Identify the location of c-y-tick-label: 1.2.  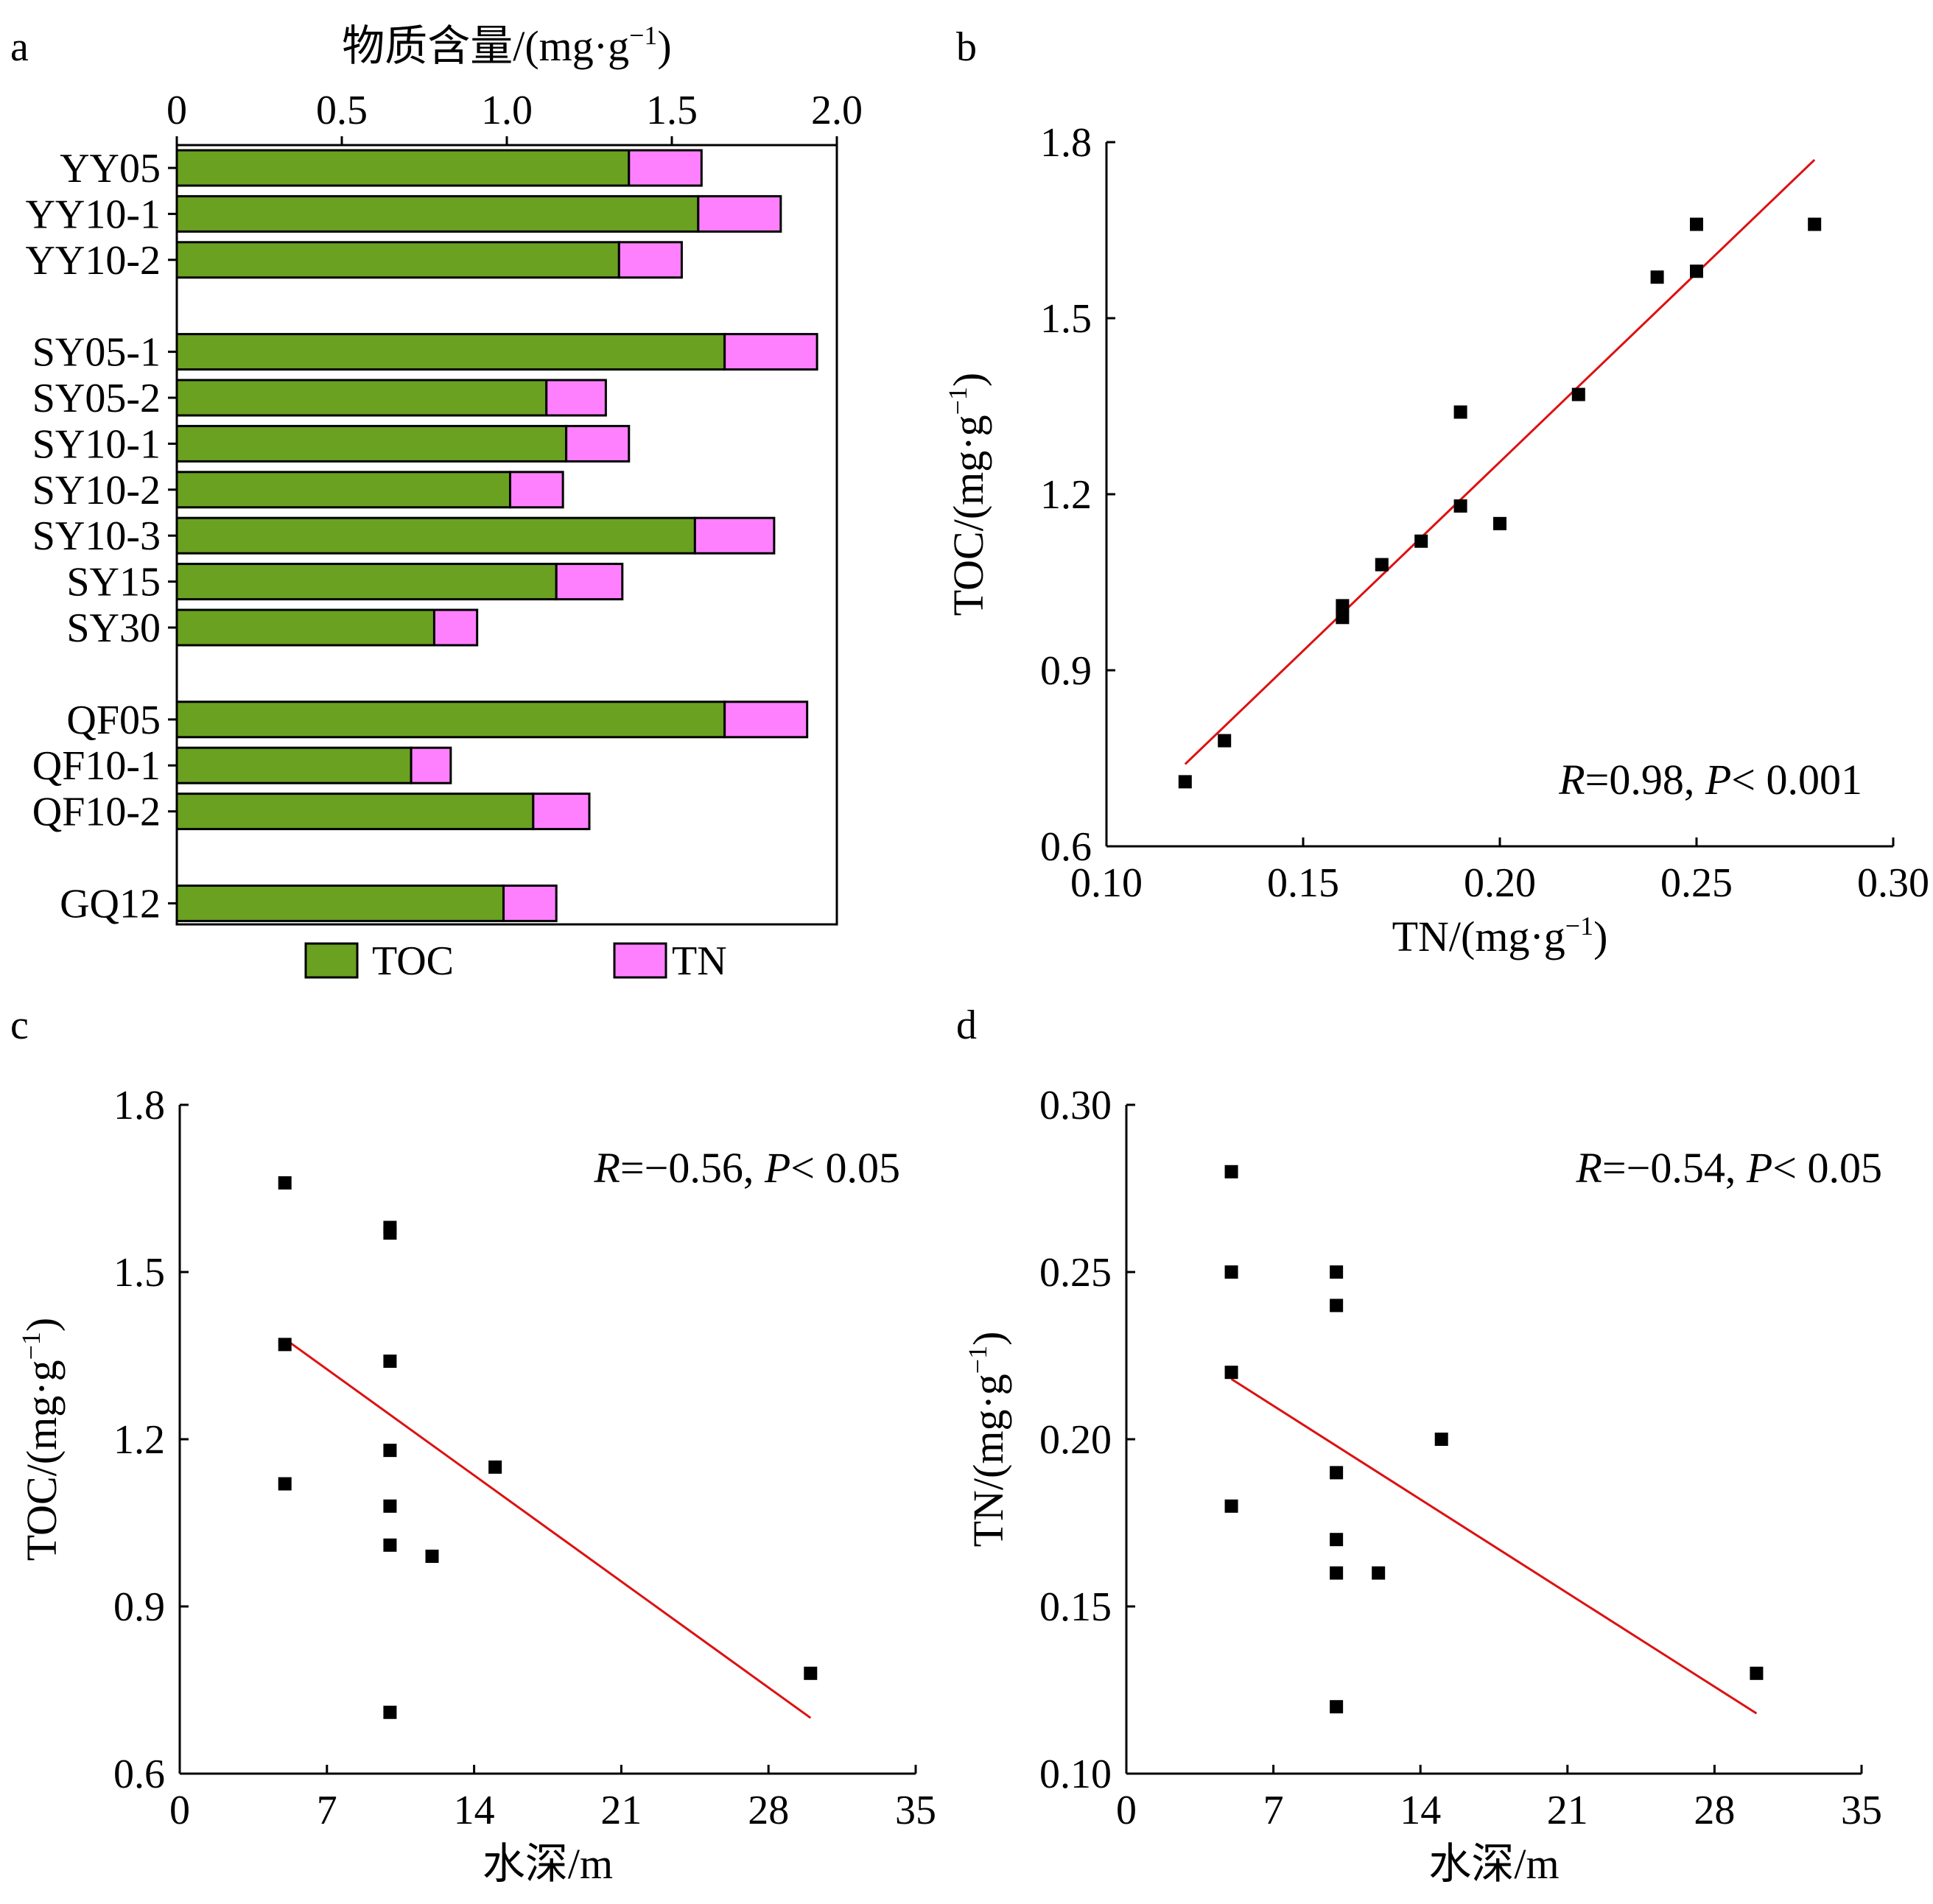
(139, 1440).